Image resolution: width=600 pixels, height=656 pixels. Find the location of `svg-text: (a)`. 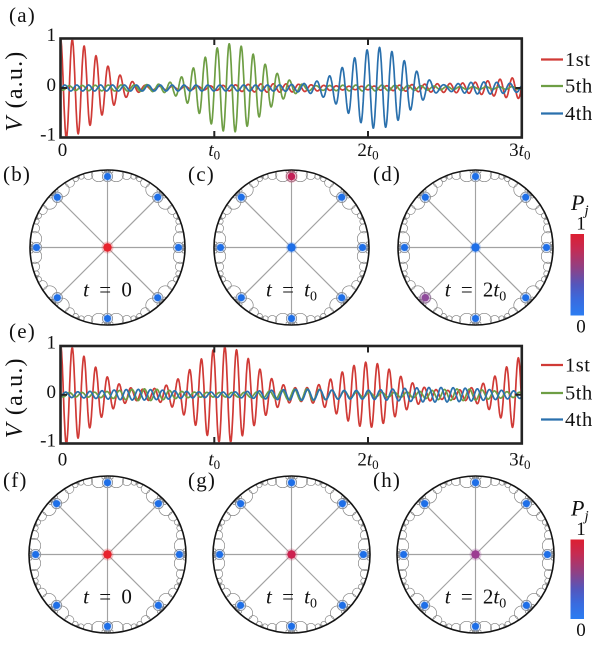

svg-text: (a) is located at coordinates (22, 15).